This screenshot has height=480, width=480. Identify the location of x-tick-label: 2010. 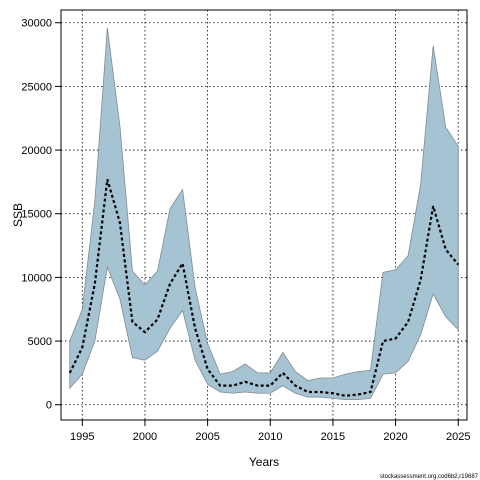
(270, 437).